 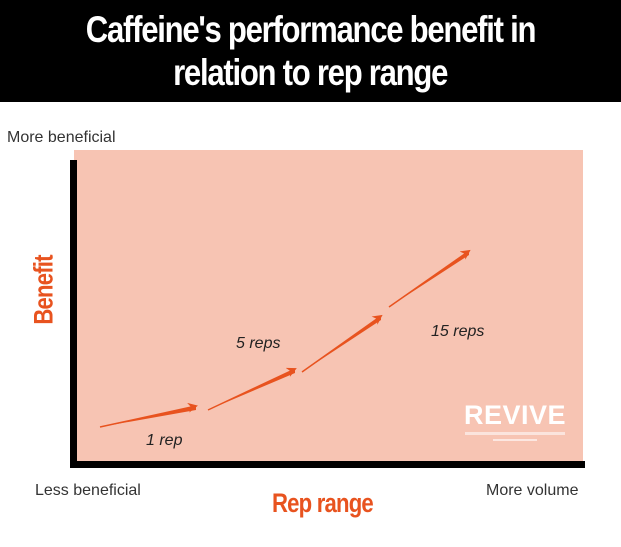 What do you see at coordinates (258, 343) in the screenshot?
I see `step-label-5-reps: 5 reps` at bounding box center [258, 343].